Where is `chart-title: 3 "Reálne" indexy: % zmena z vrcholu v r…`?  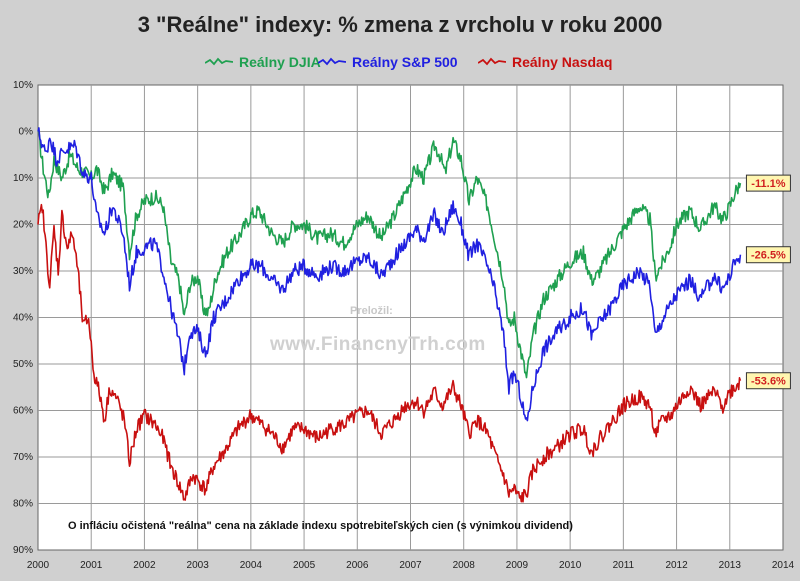 chart-title: 3 "Reálne" indexy: % zmena z vrcholu v r… is located at coordinates (400, 24).